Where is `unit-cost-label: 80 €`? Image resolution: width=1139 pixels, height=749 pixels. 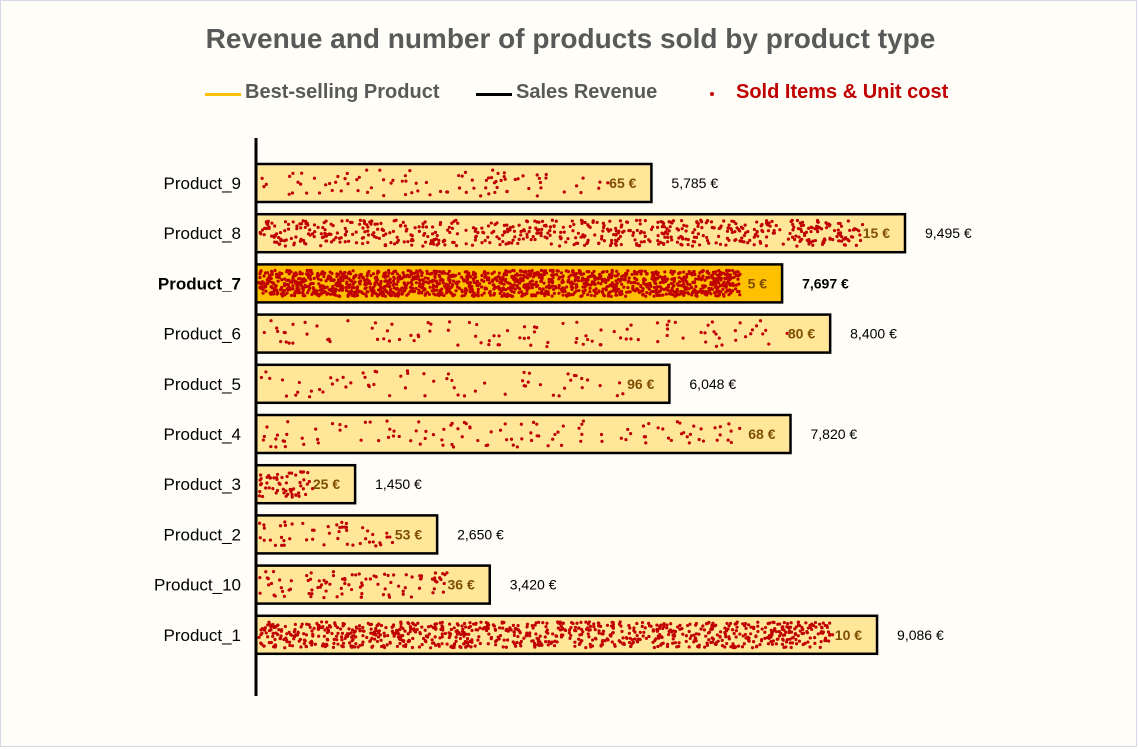
unit-cost-label: 80 € is located at coordinates (801, 334).